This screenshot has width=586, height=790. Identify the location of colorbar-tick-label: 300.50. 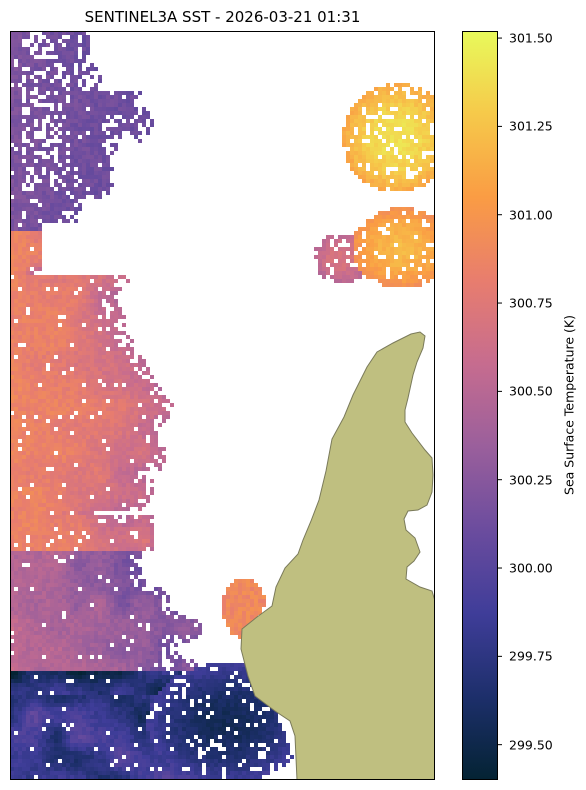
(531, 391).